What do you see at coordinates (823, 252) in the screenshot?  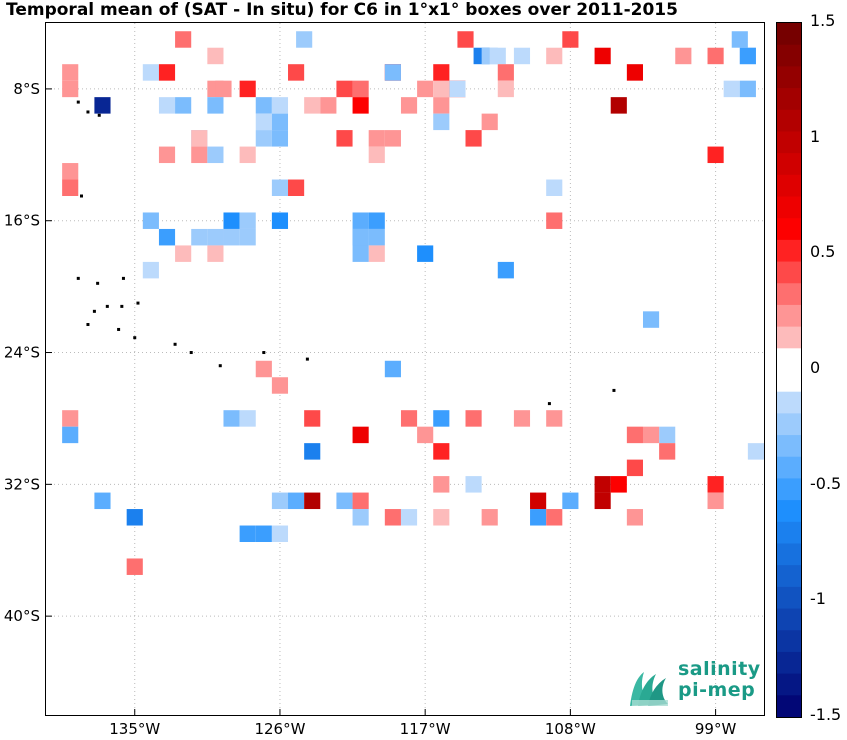 I see `colorbar-tick-label: 0.5` at bounding box center [823, 252].